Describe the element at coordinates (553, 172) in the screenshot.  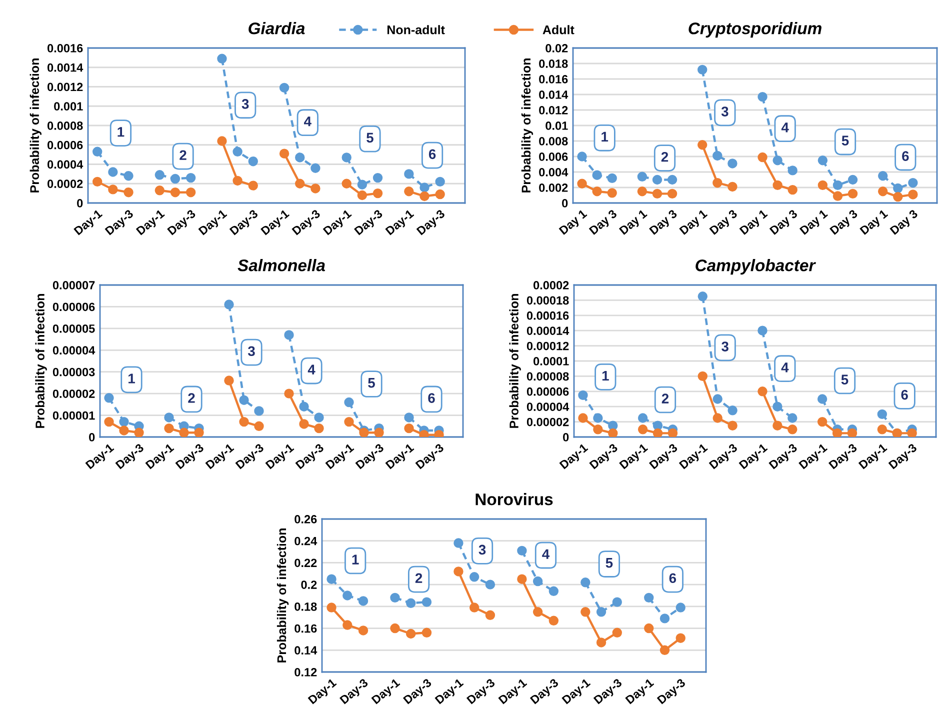
I see `y-tick-label: 0.004` at that location.